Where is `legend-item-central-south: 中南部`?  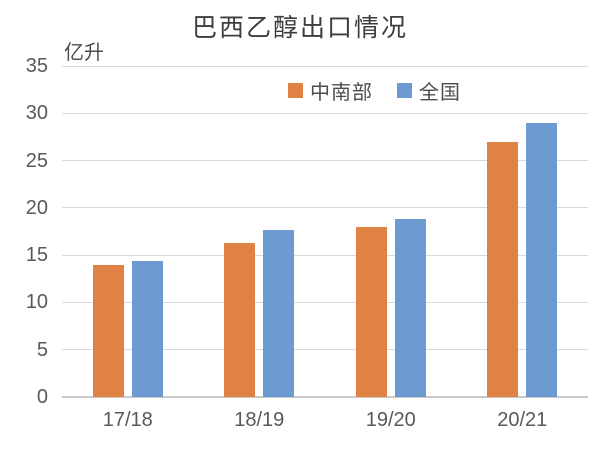
legend-item-central-south: 中南部 is located at coordinates (330, 90).